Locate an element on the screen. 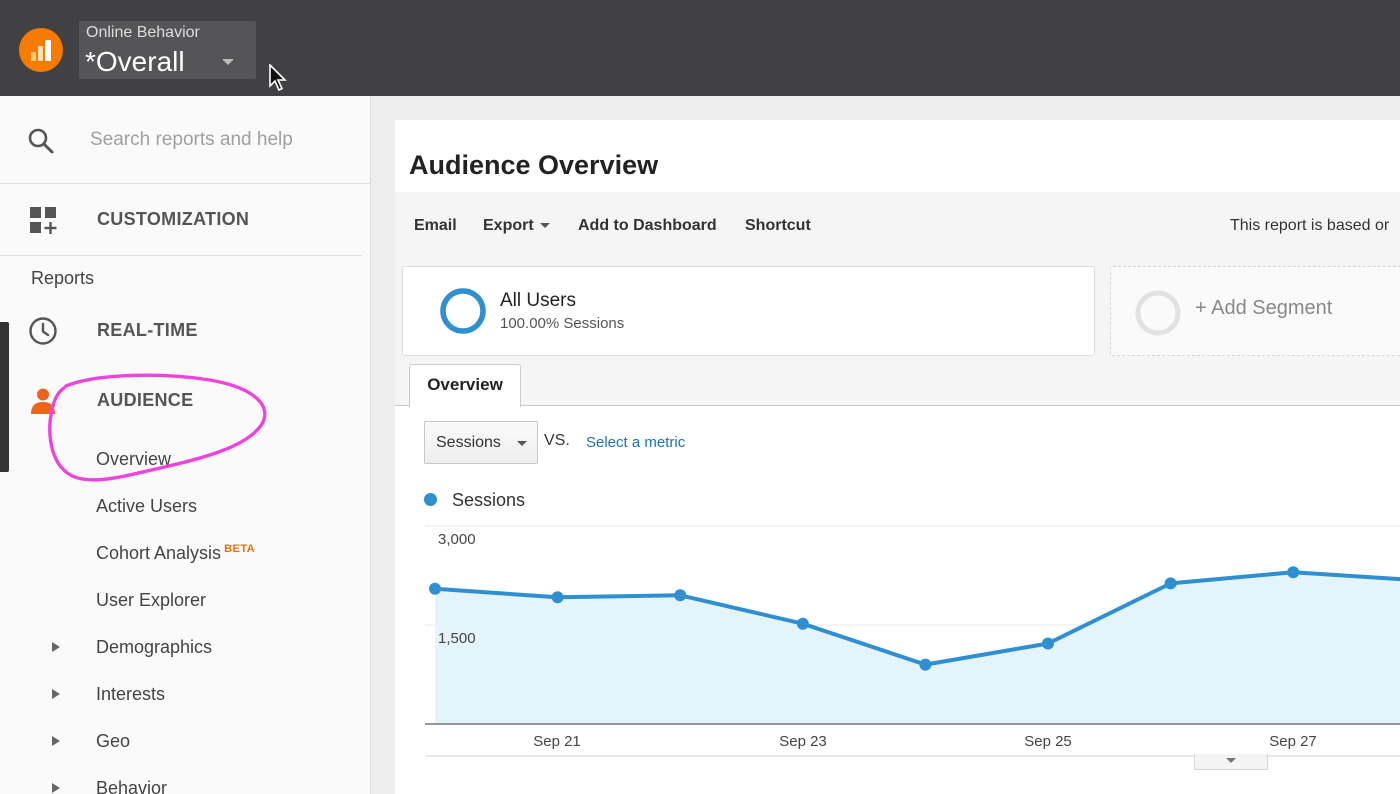 The width and height of the screenshot is (1400, 794). x-tick-label: Sep 23 is located at coordinates (803, 741).